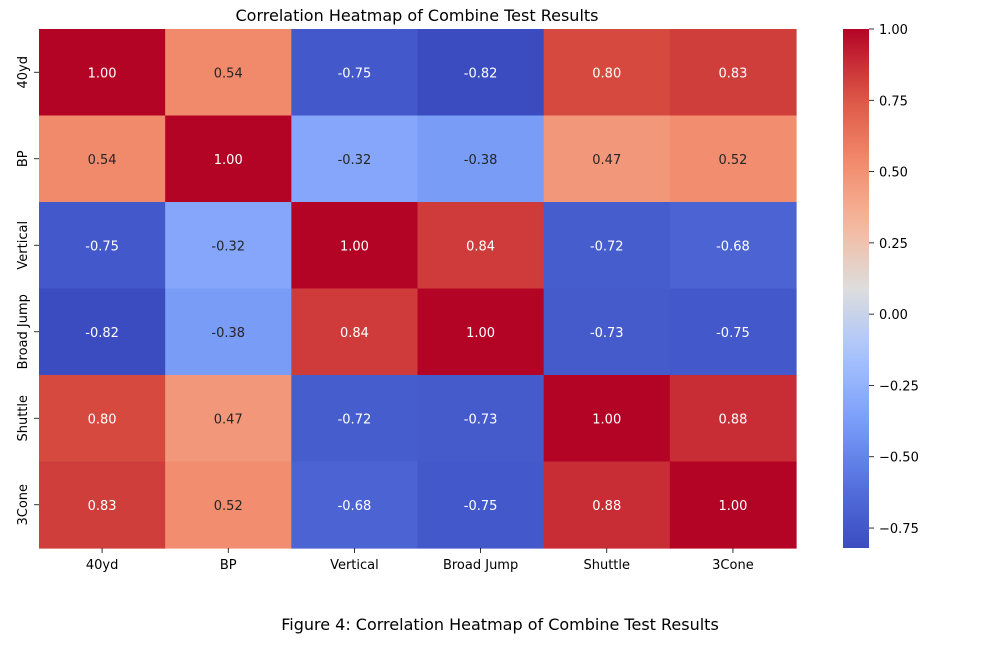 This screenshot has height=645, width=1000. I want to click on x-tick-label: Vertical, so click(354, 565).